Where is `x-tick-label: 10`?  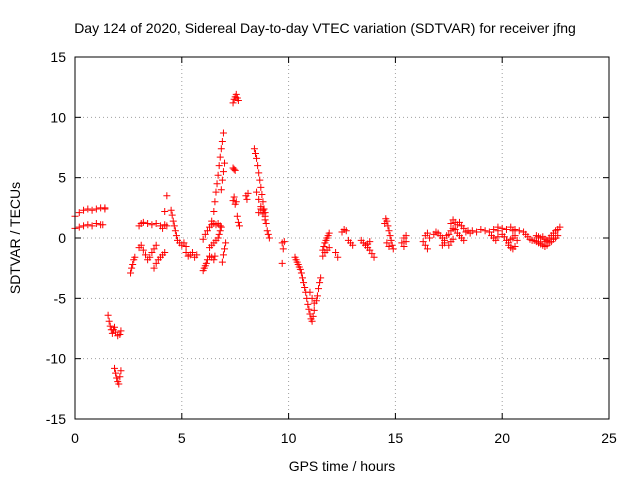
x-tick-label: 10 is located at coordinates (289, 438).